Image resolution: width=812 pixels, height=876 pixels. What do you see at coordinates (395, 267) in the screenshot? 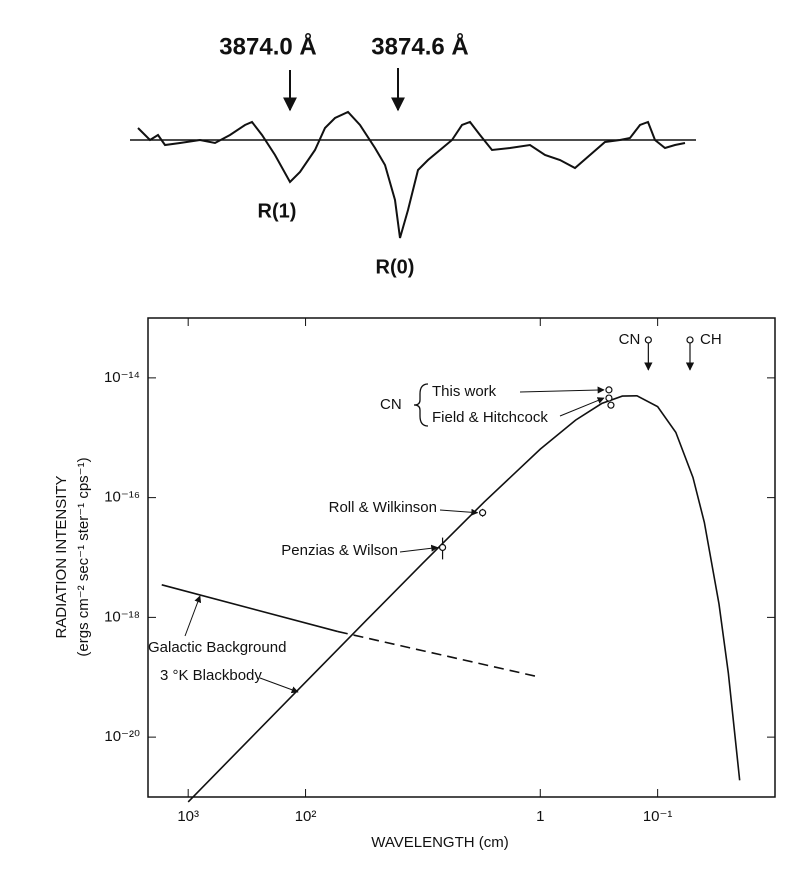
I see `transition-label: R(0)` at bounding box center [395, 267].